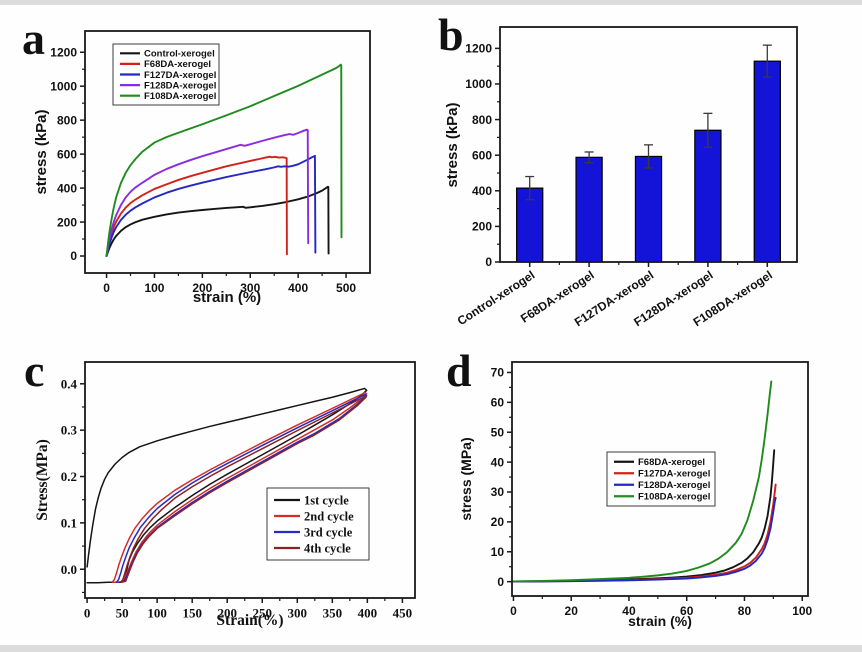  I want to click on a-y-tick-label: 0, so click(73, 256).